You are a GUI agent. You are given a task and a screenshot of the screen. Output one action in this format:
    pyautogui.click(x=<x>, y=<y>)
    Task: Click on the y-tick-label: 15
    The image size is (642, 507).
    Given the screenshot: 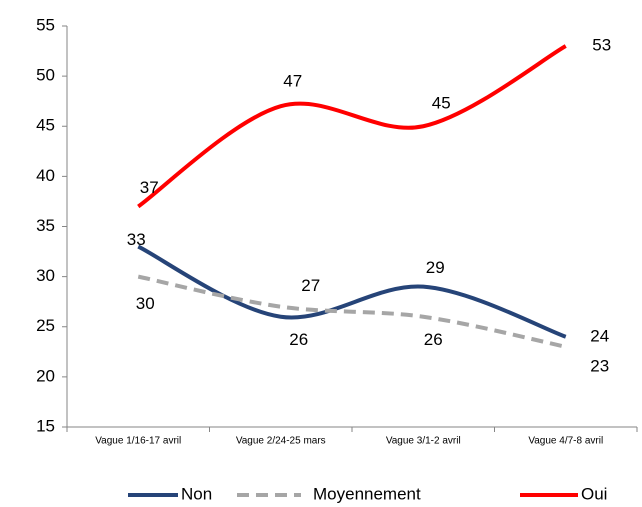 What is the action you would take?
    pyautogui.click(x=45, y=425)
    